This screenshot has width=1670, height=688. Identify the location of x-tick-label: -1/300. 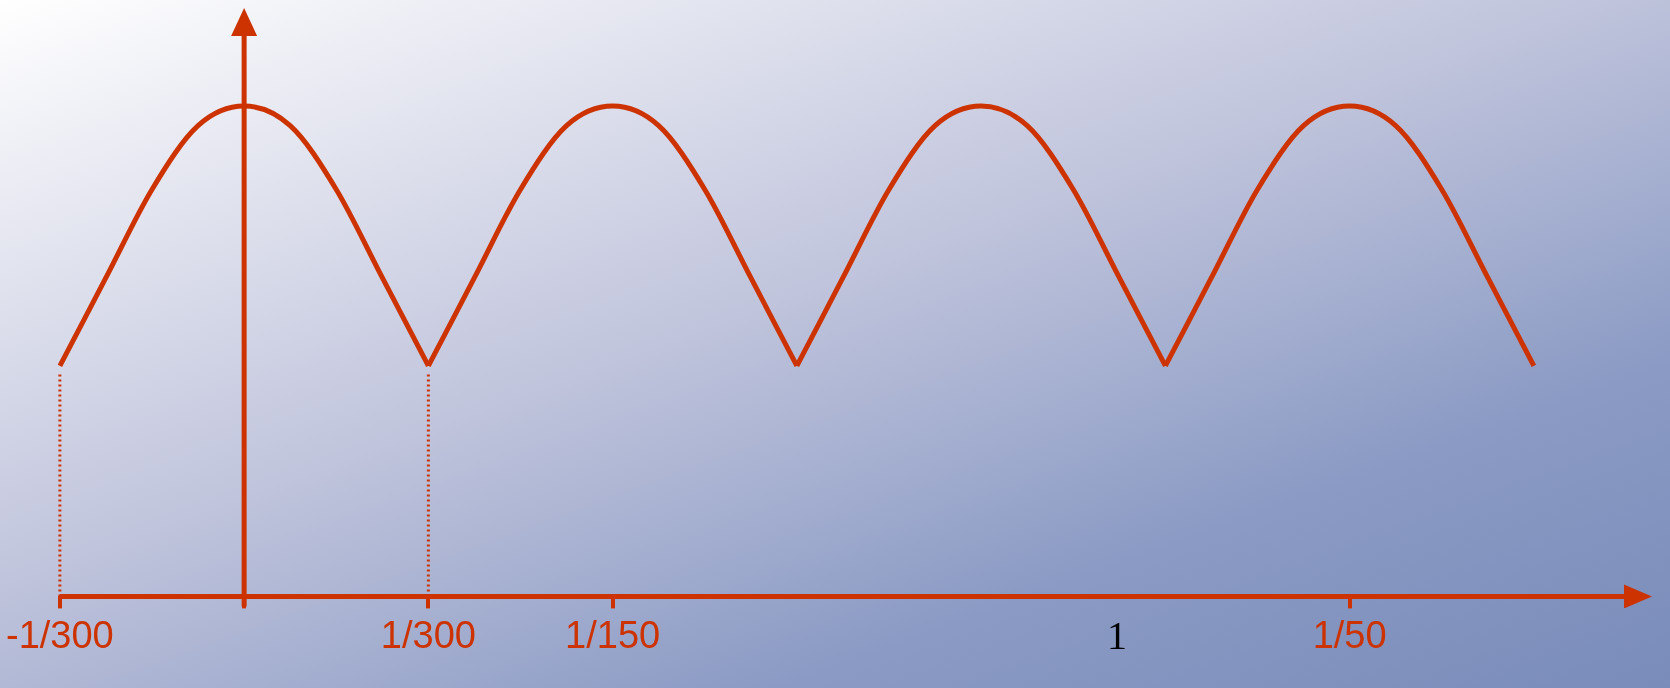
(60, 634).